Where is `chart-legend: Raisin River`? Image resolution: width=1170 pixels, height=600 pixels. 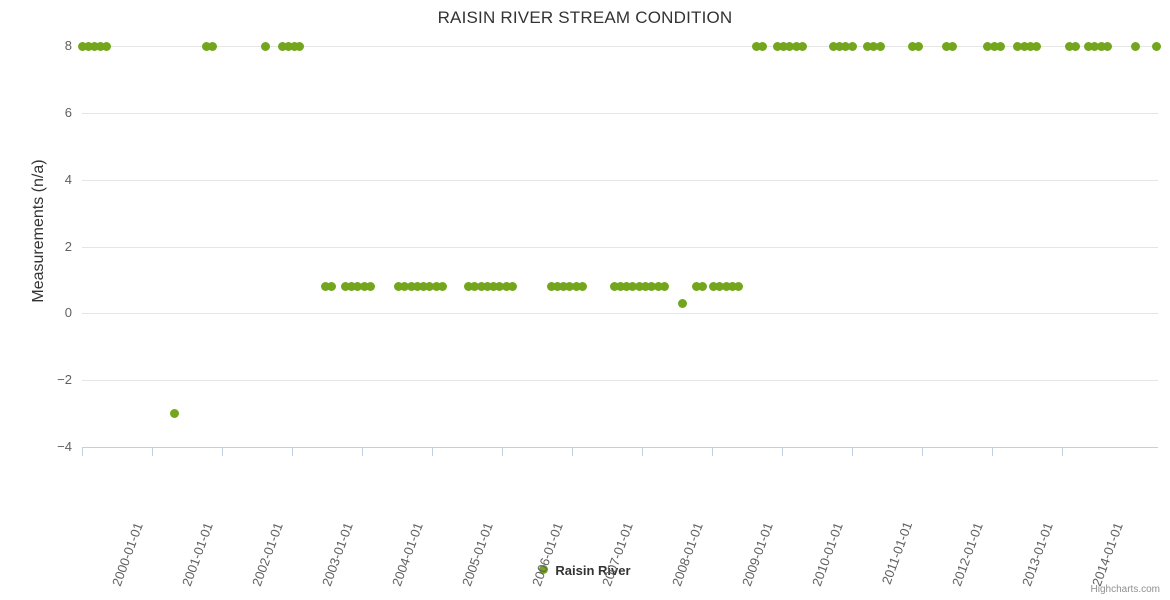
chart-legend: Raisin River is located at coordinates (585, 570).